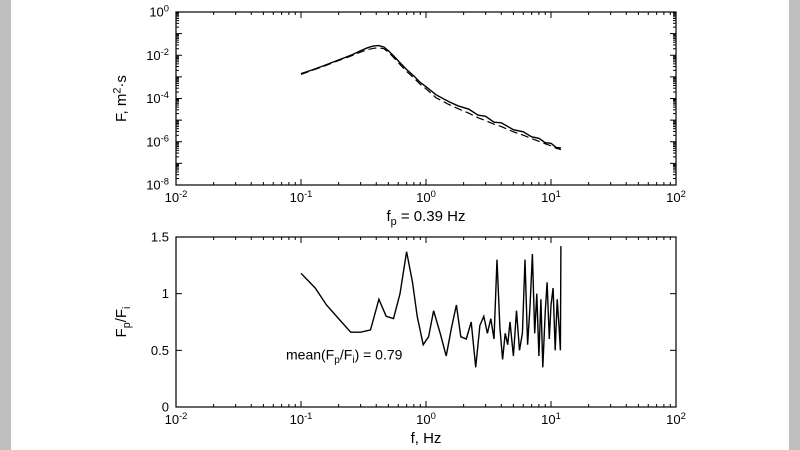 This screenshot has width=800, height=450. I want to click on ratio-xtick-label: 10⁻¹, so click(301, 418).